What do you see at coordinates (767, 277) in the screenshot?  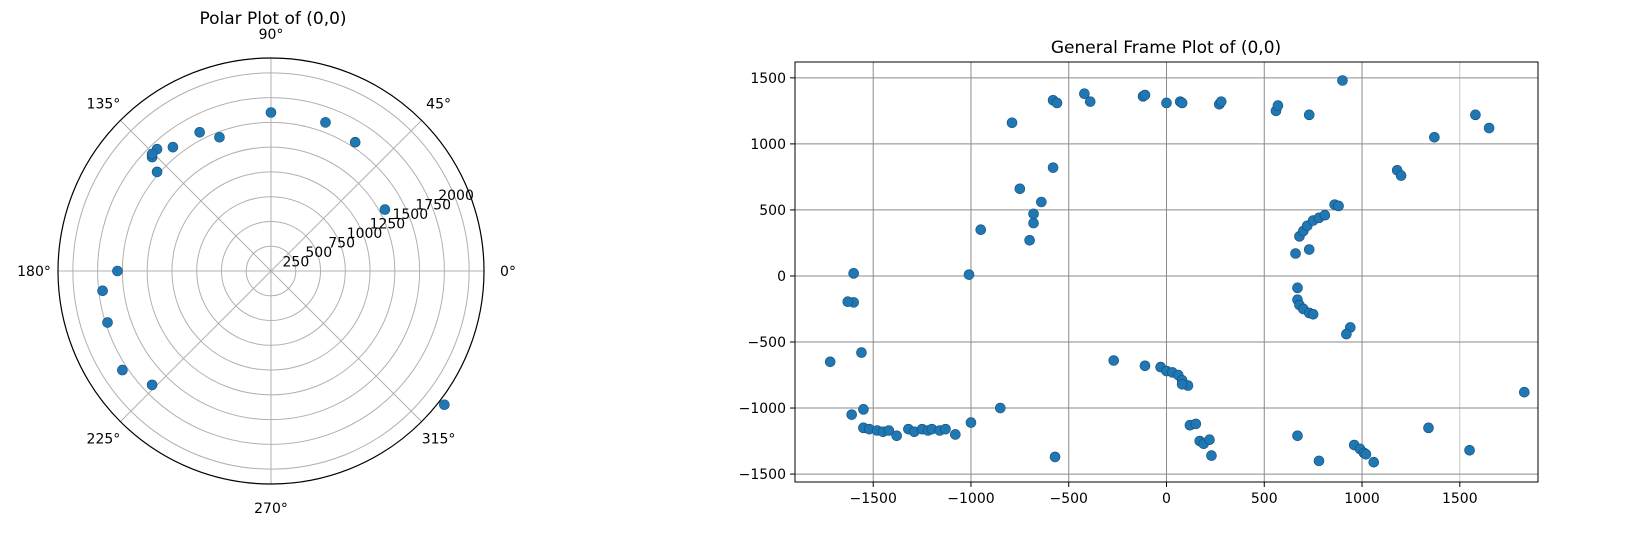 I see `y-axis-ticks: −1500 −1000 −500 0 500 1000 1500` at bounding box center [767, 277].